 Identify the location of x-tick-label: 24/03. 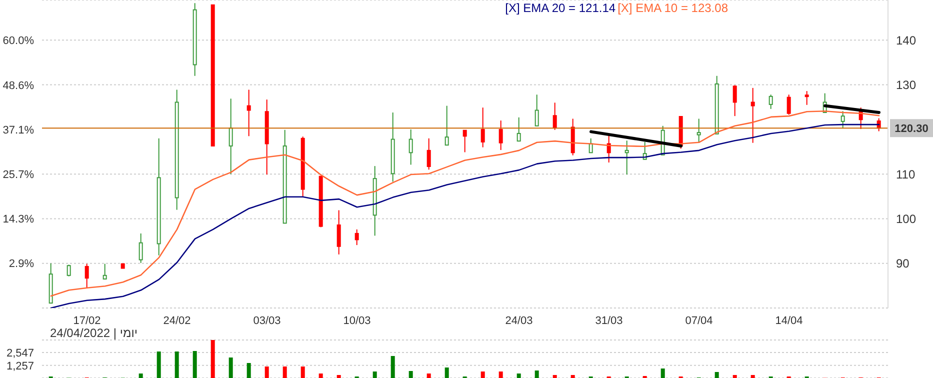
(519, 320).